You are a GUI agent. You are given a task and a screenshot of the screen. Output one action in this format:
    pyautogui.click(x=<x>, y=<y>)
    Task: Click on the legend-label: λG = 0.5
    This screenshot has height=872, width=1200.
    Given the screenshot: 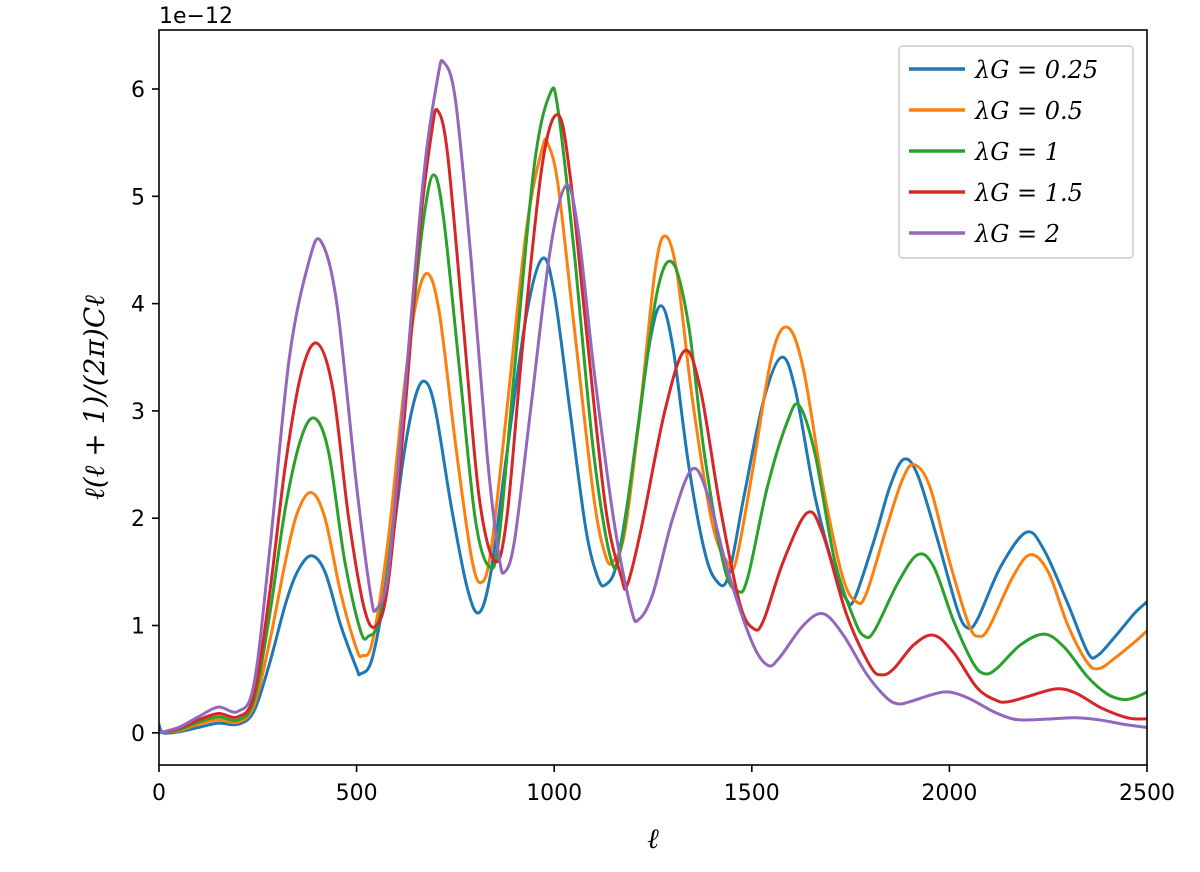 What is the action you would take?
    pyautogui.click(x=1028, y=111)
    